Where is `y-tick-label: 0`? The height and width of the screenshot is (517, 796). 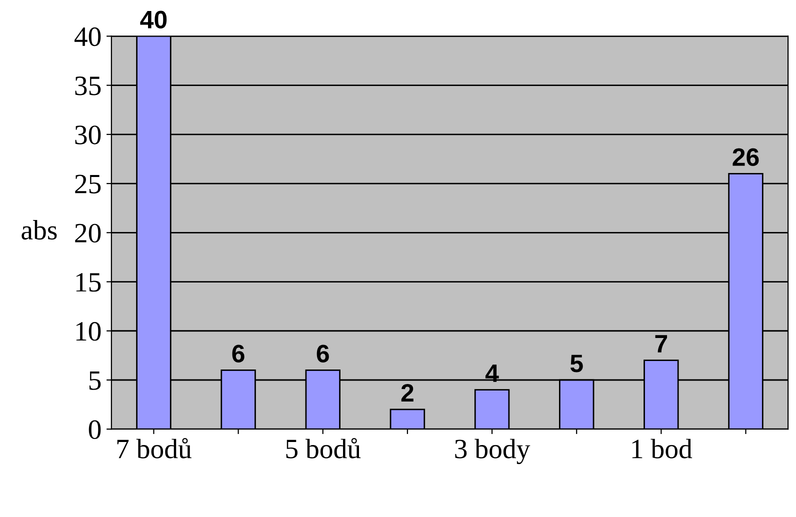
y-tick-label: 0 is located at coordinates (94, 430).